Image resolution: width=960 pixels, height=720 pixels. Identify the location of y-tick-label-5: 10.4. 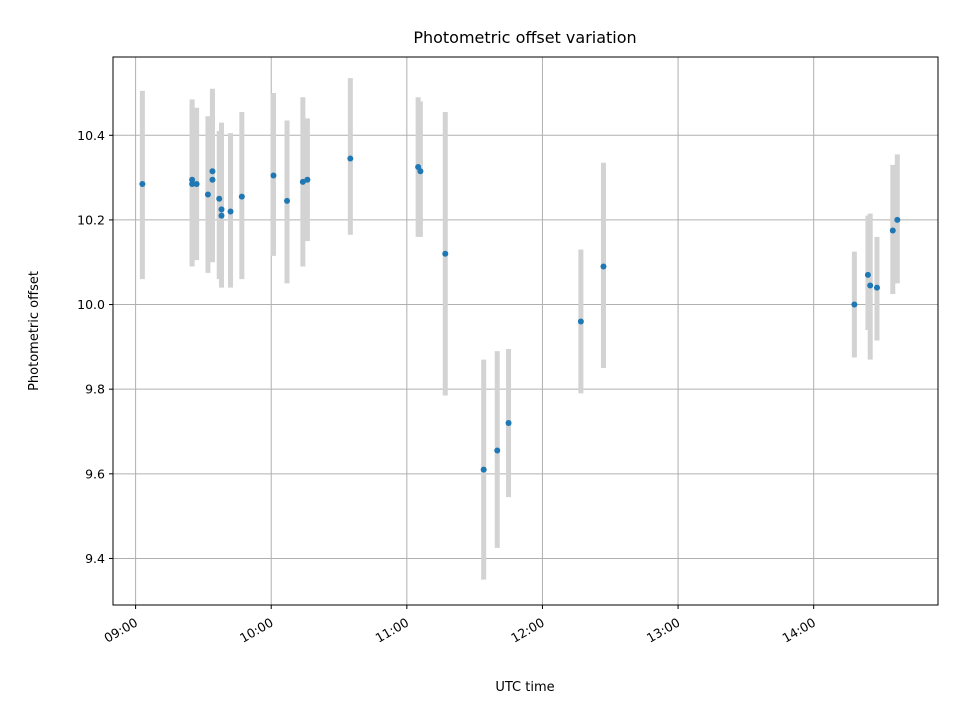
(91, 135).